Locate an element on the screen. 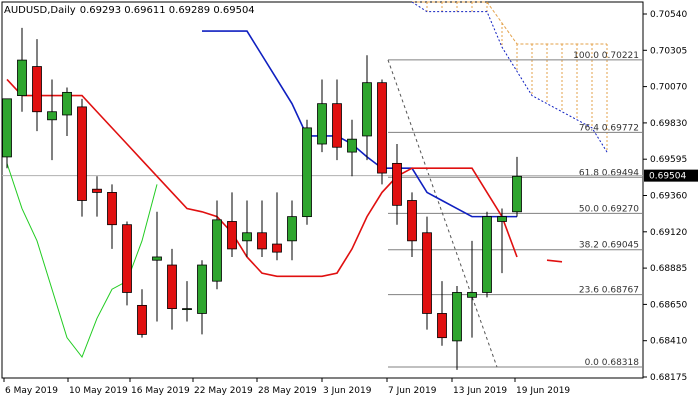 This screenshot has height=400, width=700. y-tick-label: 0.68650 is located at coordinates (668, 305).